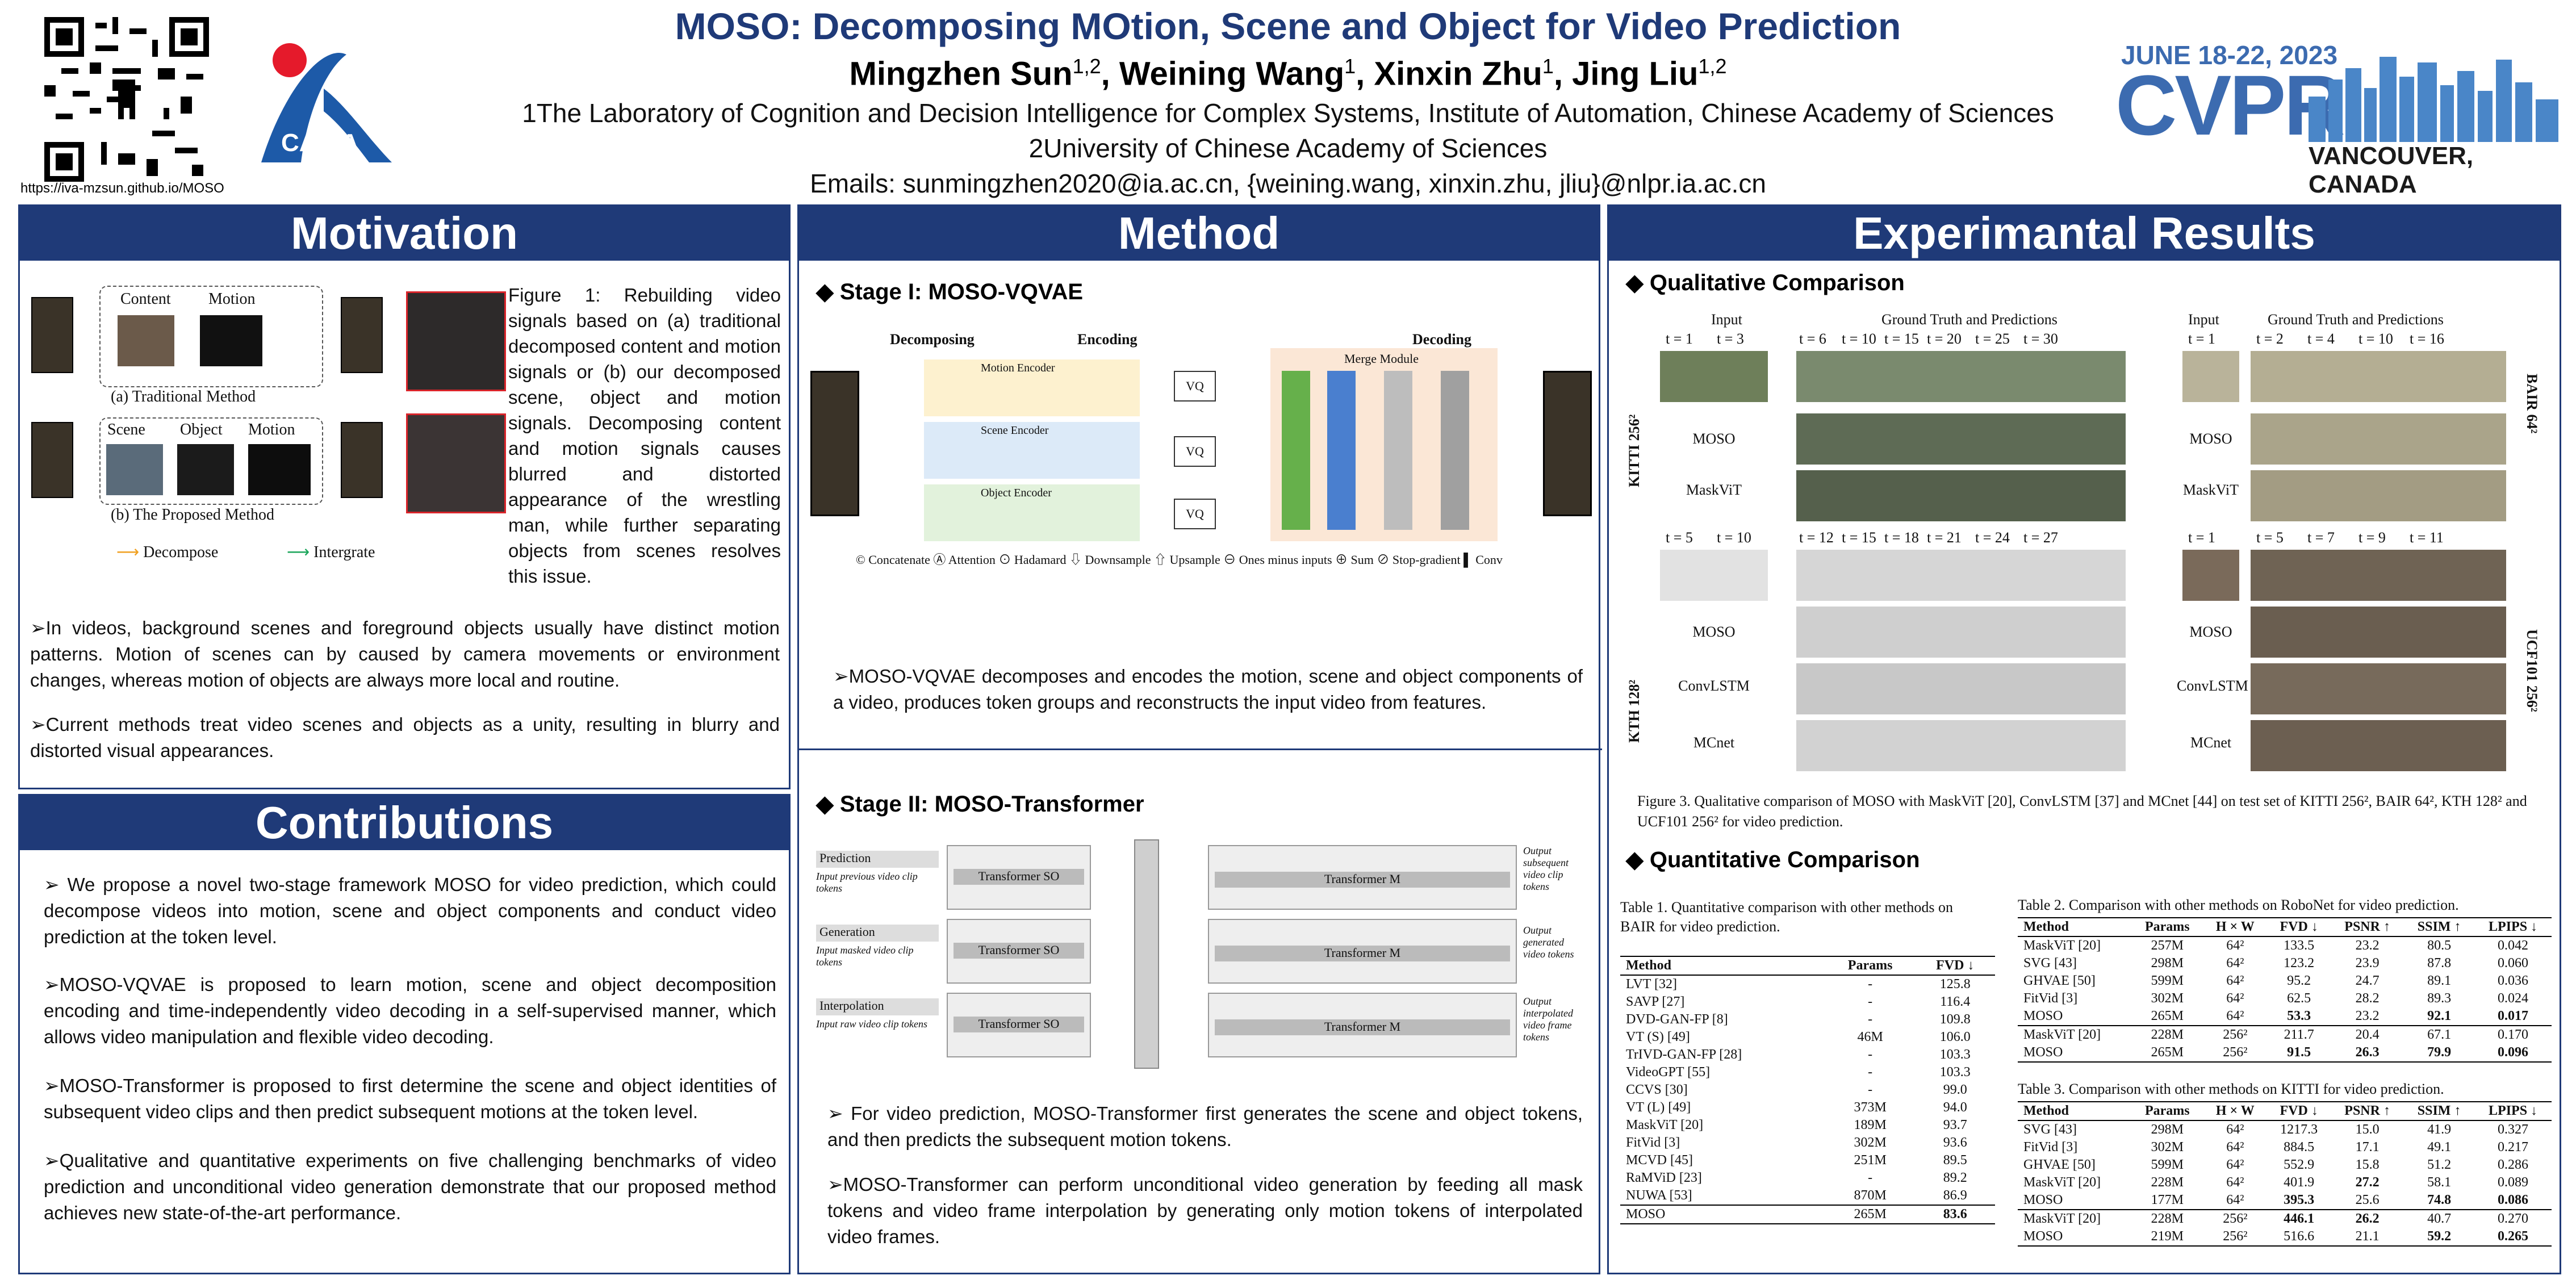 The width and height of the screenshot is (2576, 1288). What do you see at coordinates (52, 460) in the screenshot?
I see `input-frames-b` at bounding box center [52, 460].